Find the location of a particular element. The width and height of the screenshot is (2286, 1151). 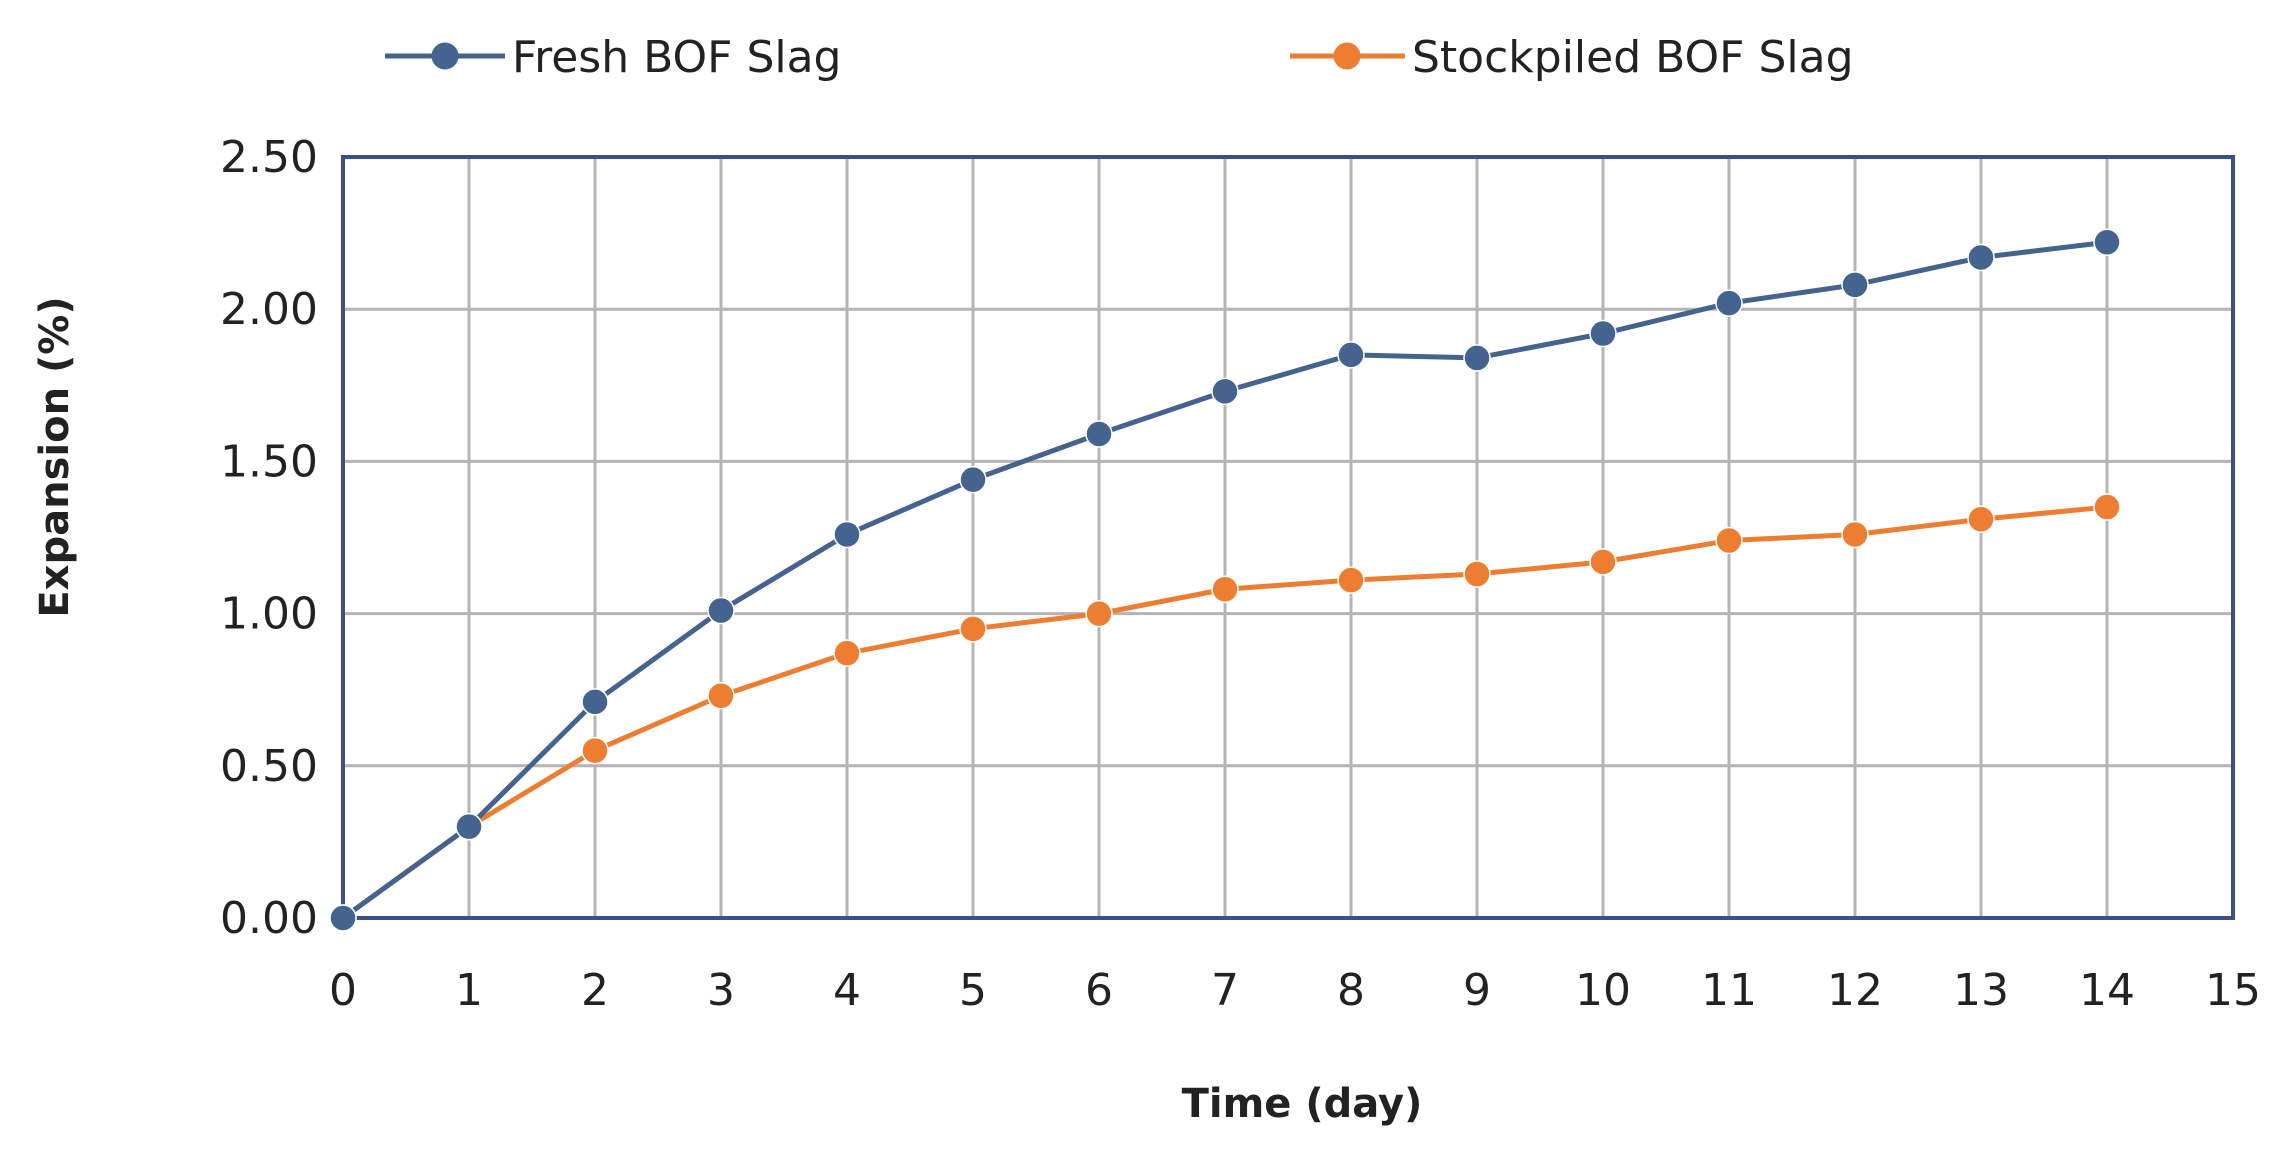

x-tick-label-3: 3 is located at coordinates (721, 990).